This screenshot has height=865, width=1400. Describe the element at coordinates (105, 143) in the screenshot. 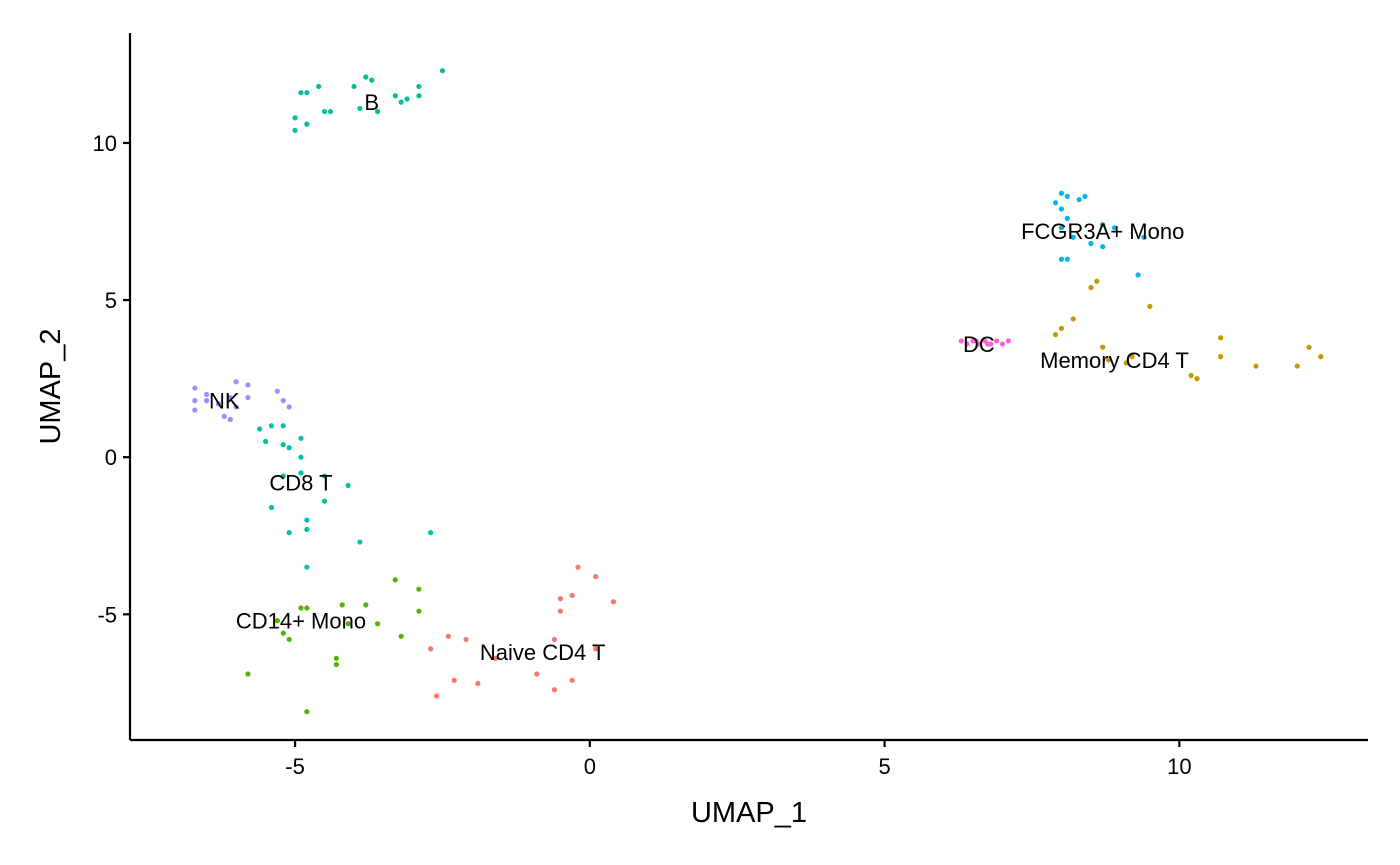

I see `y-tick-label: 10` at that location.